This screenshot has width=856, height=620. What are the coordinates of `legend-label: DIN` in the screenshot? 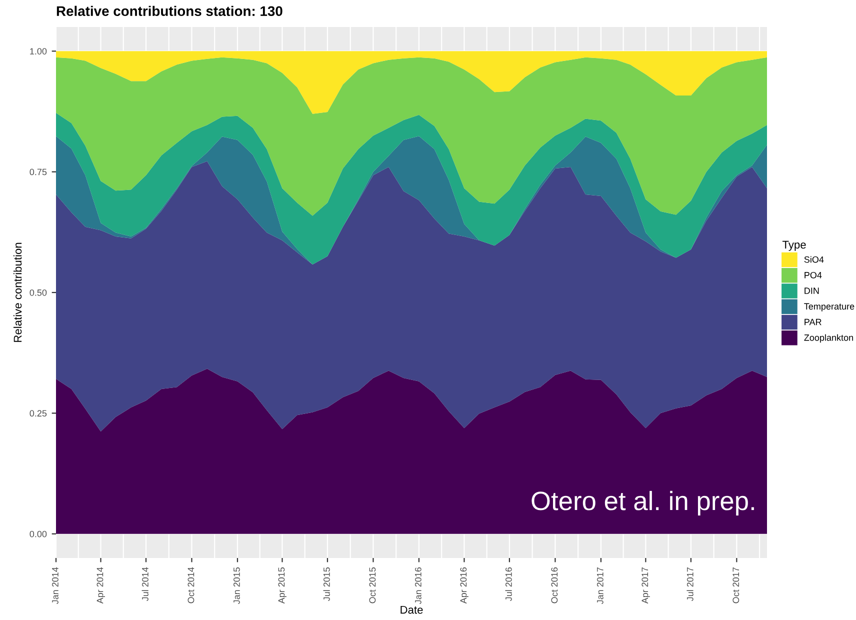 It's located at (811, 291).